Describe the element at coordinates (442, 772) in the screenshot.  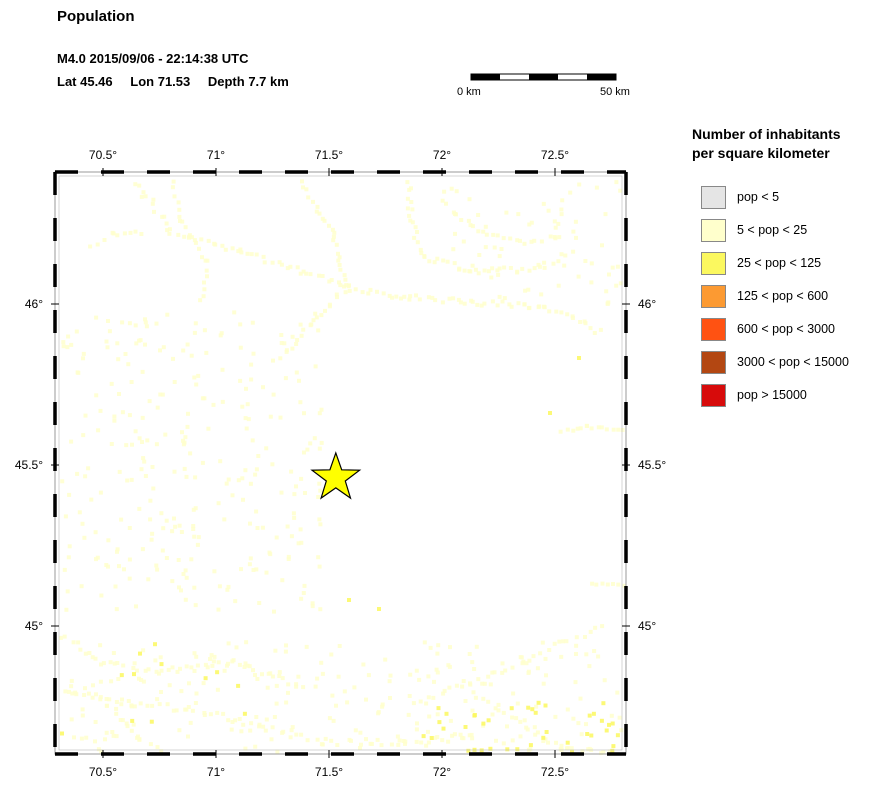
I see `lon-tick-label: 72°` at that location.